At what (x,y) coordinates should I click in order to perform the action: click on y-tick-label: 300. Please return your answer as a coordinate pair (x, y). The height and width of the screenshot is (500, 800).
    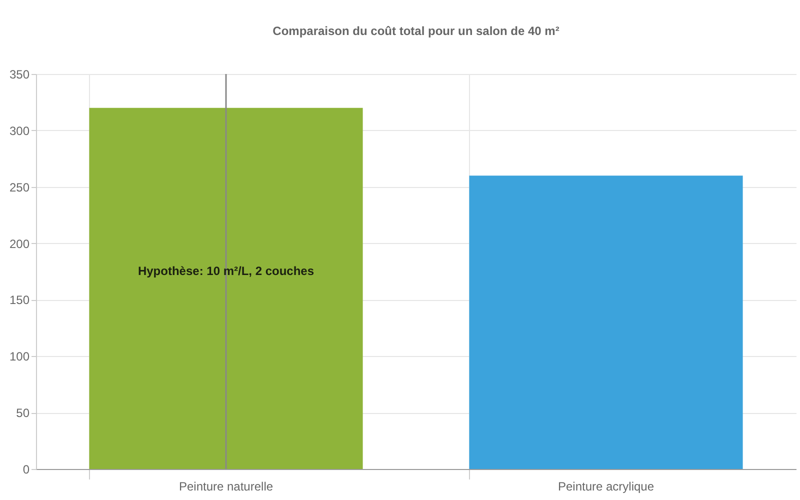
    Looking at the image, I should click on (19, 131).